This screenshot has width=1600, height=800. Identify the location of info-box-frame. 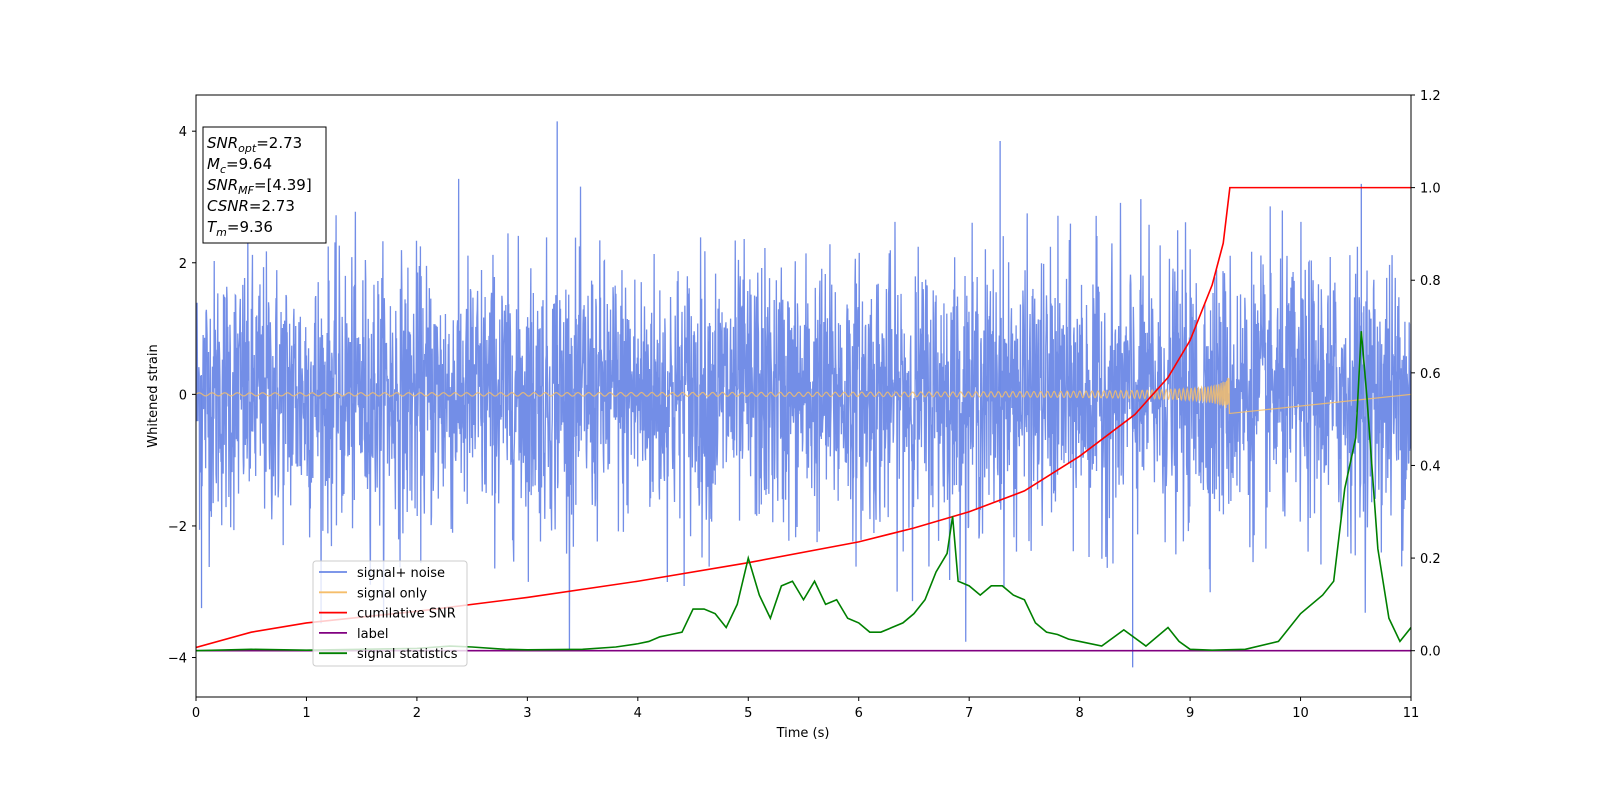
(264, 185).